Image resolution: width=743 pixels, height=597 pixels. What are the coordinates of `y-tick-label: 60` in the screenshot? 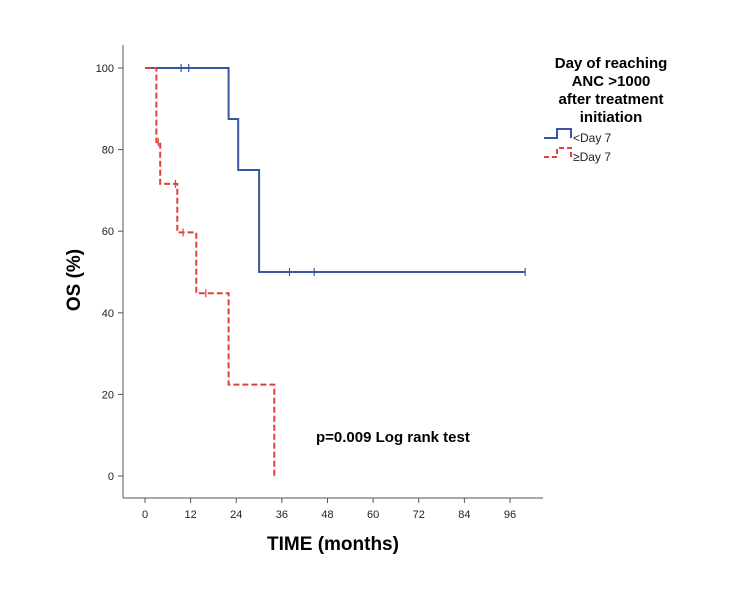 It's located at (108, 232).